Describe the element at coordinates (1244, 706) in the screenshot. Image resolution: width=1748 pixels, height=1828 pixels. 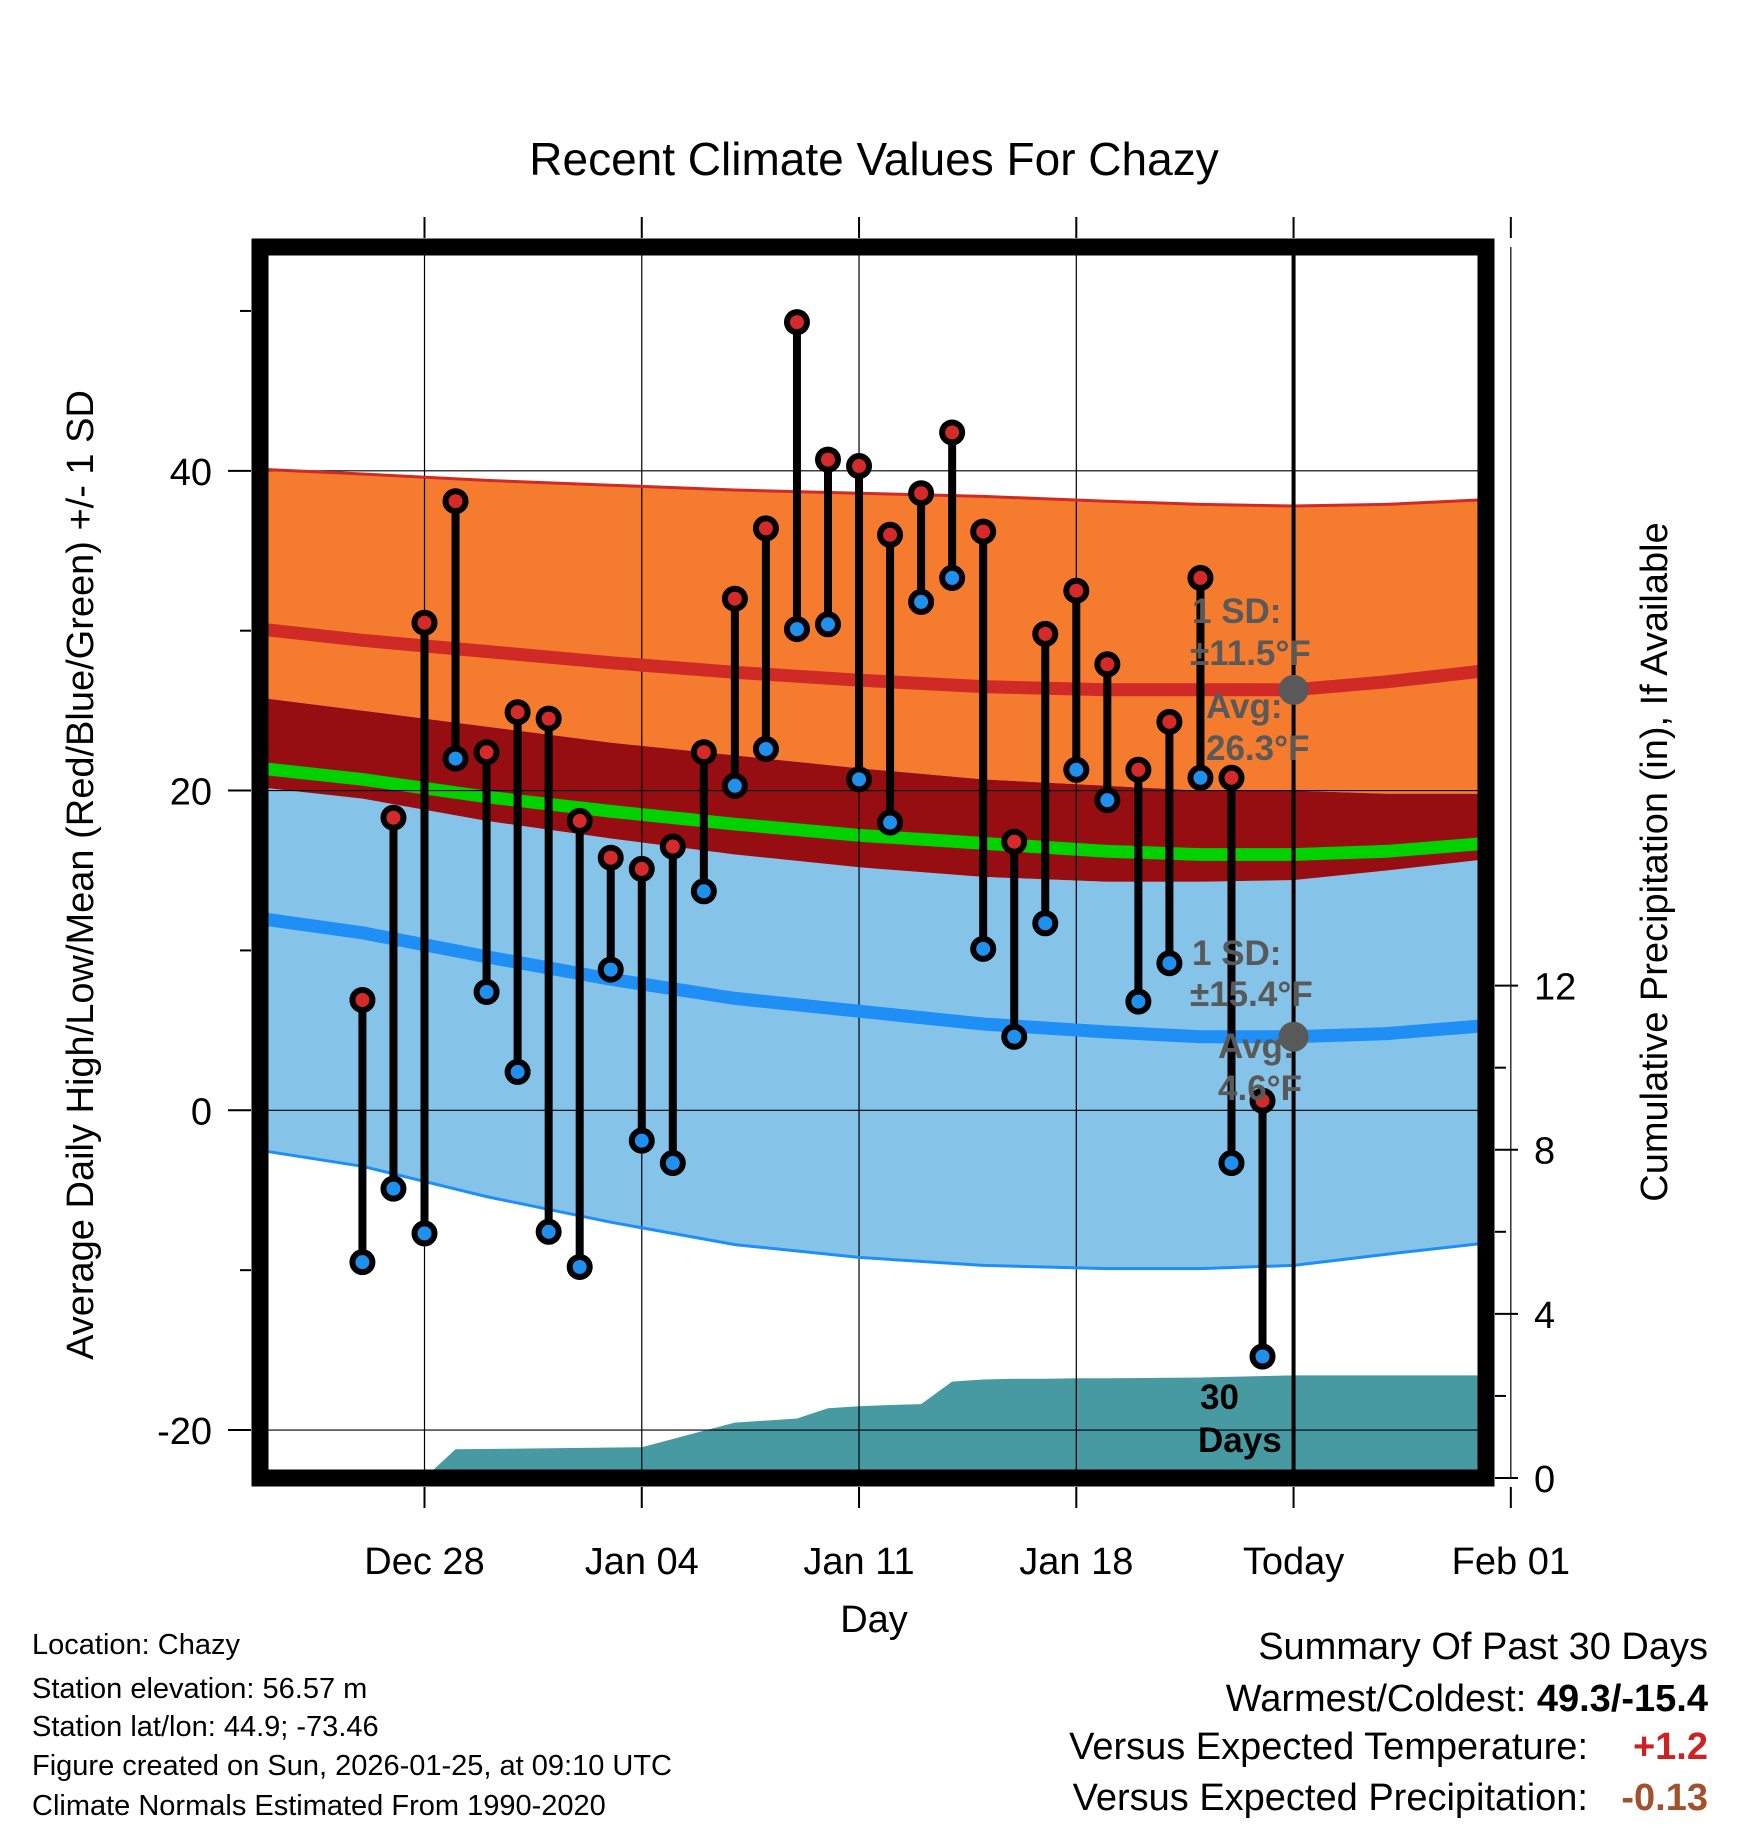
I see `high-avg-label: Avg:` at that location.